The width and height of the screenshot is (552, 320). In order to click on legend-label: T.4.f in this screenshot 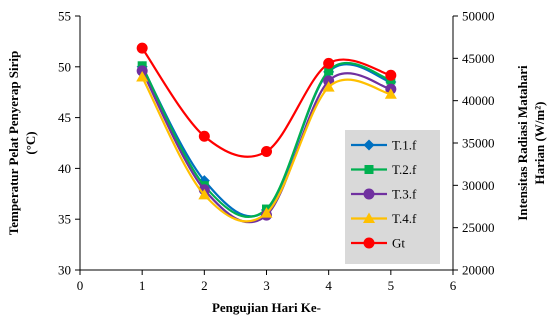, I will do `click(404, 218)`.